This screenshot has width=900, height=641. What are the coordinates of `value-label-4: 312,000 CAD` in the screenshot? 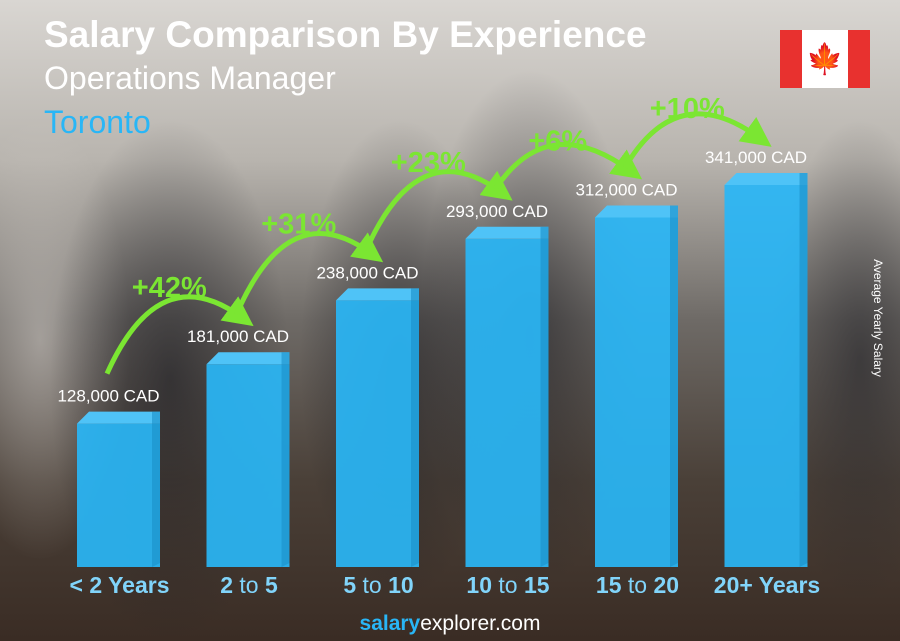 It's located at (626, 189).